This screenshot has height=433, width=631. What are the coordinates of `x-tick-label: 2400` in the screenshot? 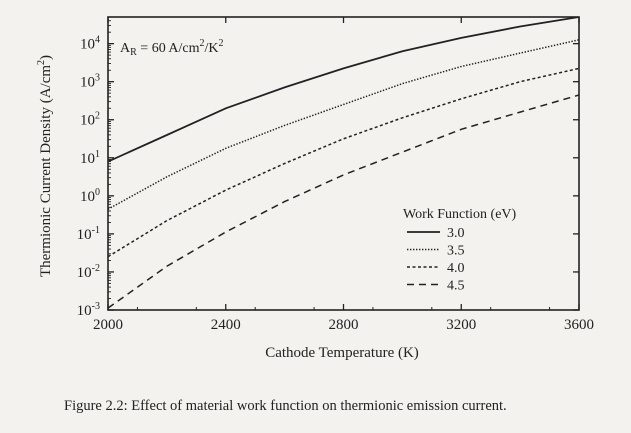 It's located at (226, 325).